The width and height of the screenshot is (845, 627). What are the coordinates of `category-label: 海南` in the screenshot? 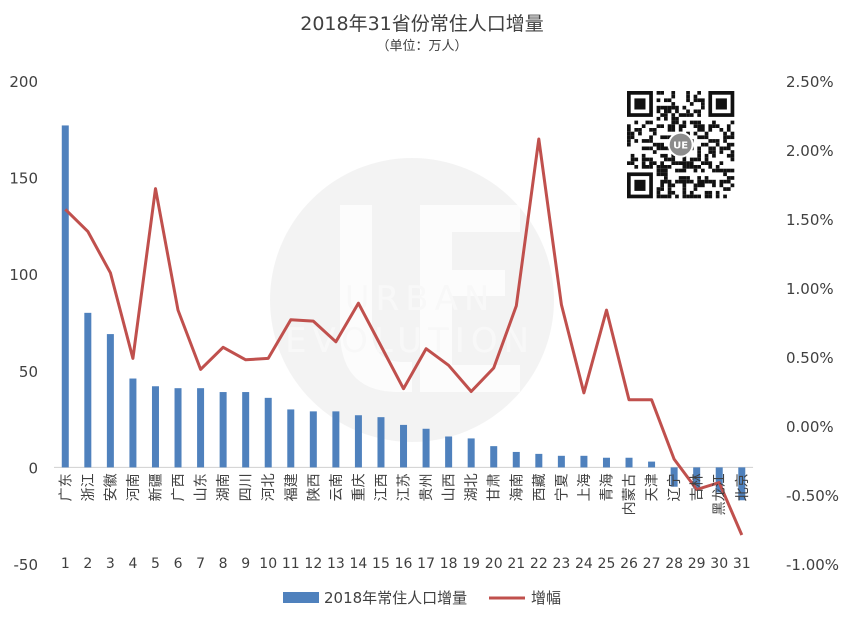 It's located at (517, 487).